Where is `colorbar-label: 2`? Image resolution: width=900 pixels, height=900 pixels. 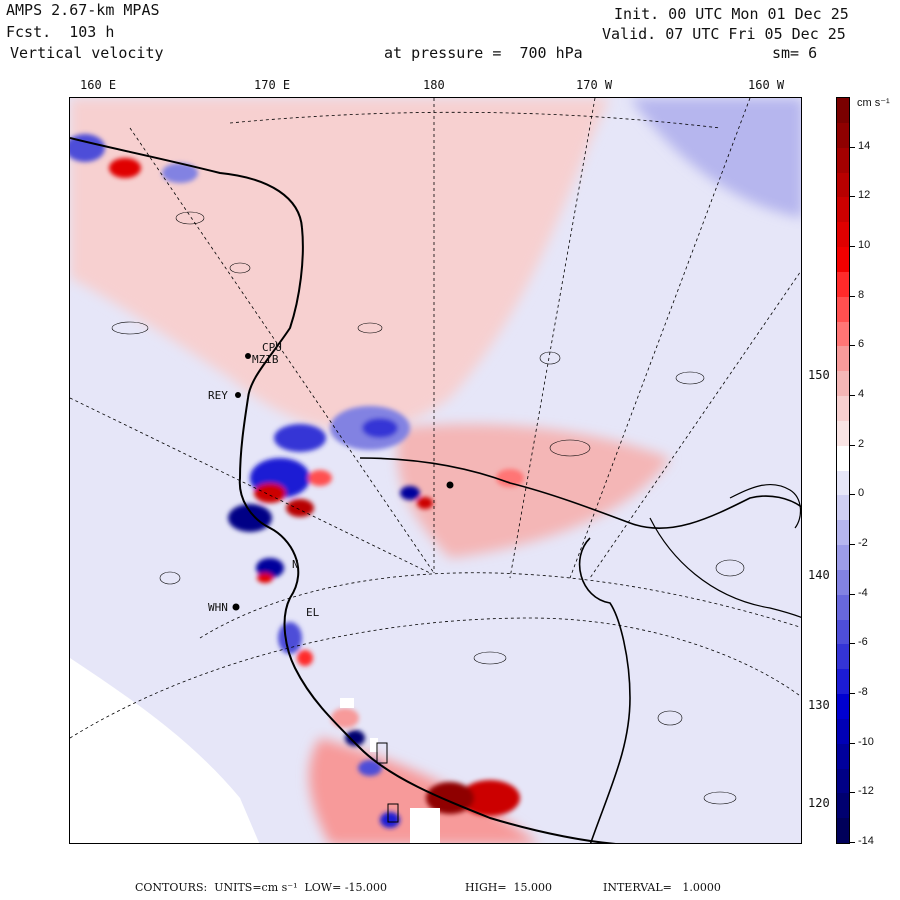
colorbar-label: 2 is located at coordinates (861, 443).